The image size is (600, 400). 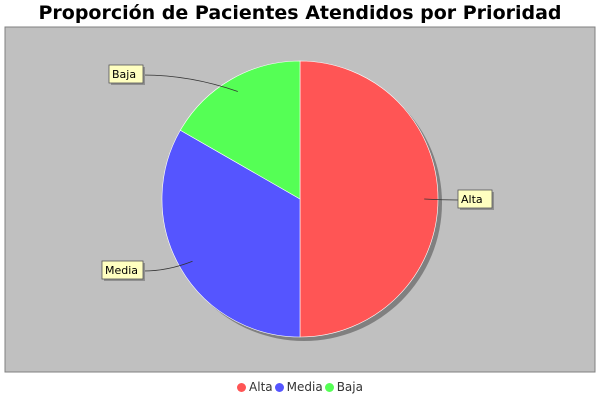 I want to click on slice-label-media: Media, so click(x=121, y=270).